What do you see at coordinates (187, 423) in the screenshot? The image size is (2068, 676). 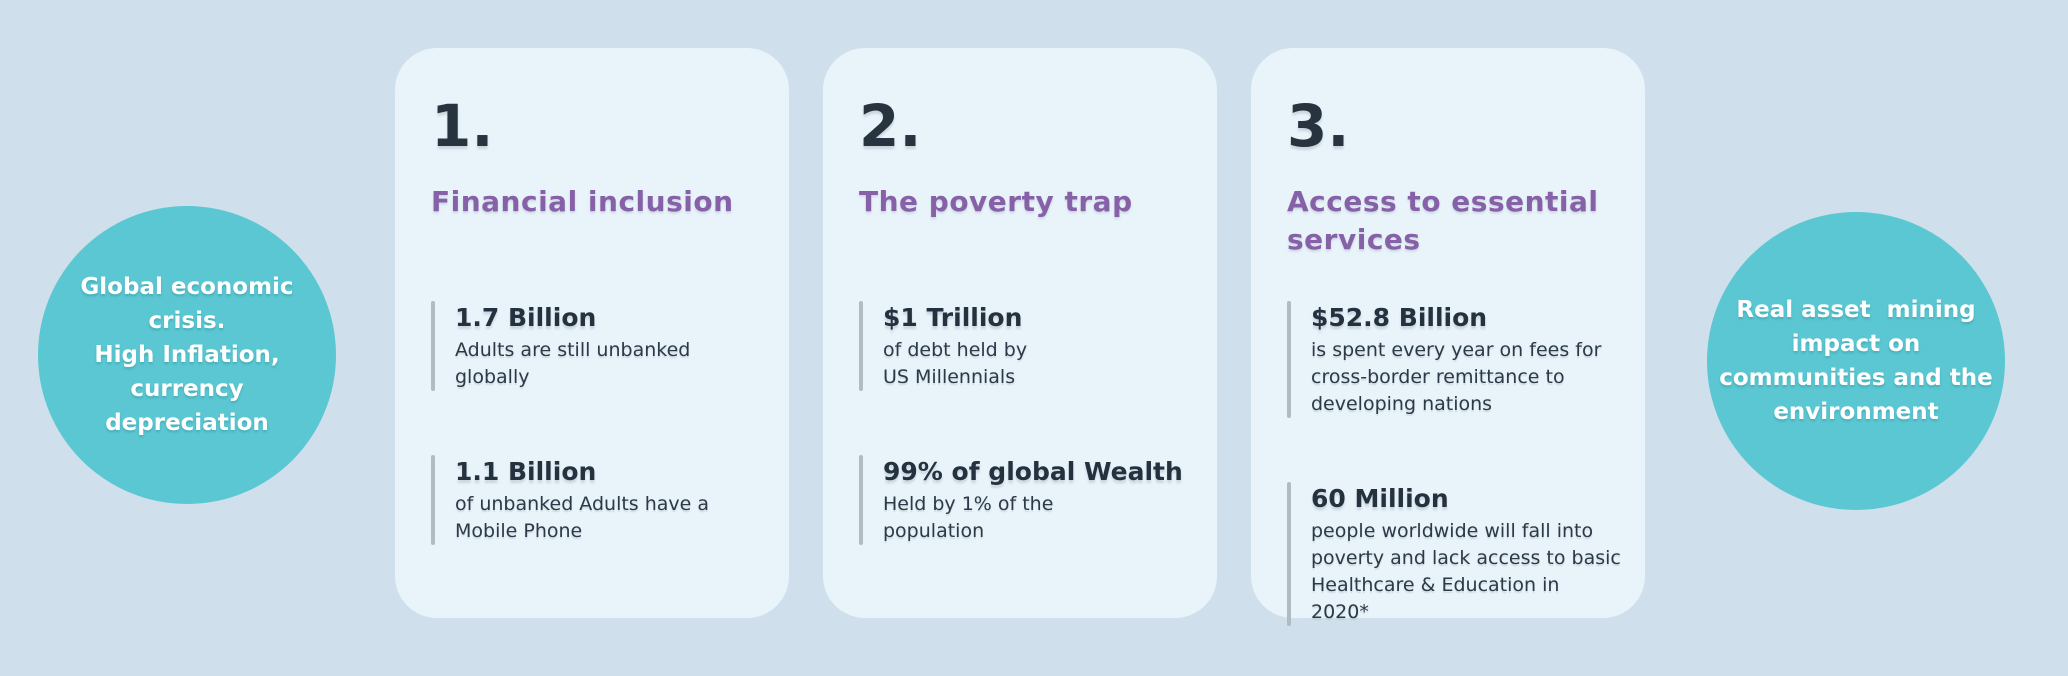 I see `circle-text-line: depreciation` at bounding box center [187, 423].